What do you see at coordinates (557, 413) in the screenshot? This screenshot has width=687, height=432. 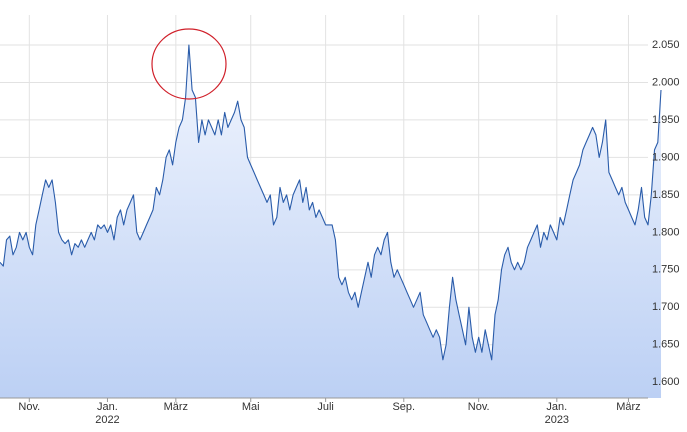 I see `x-tick-label: Jan. 2023` at bounding box center [557, 413].